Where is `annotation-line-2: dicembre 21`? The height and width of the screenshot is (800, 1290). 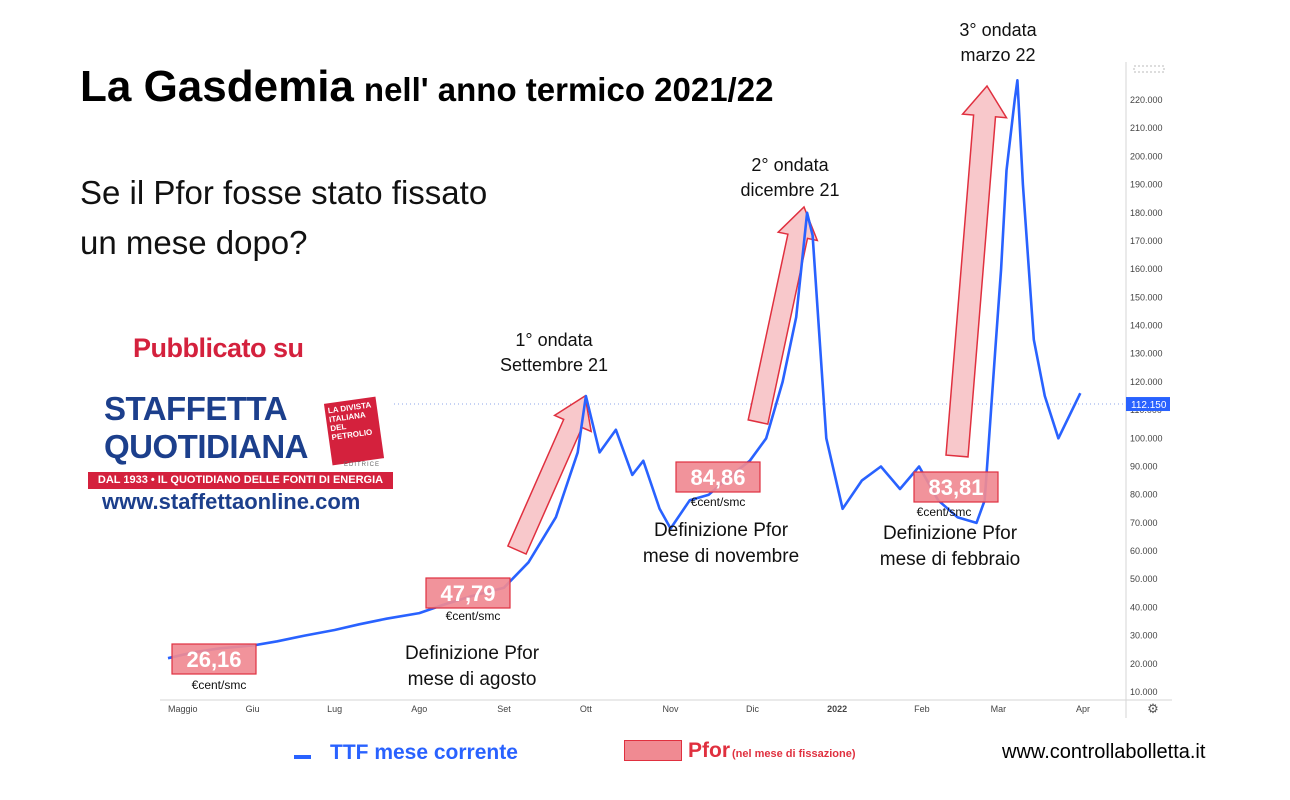 annotation-line-2: dicembre 21 is located at coordinates (789, 190).